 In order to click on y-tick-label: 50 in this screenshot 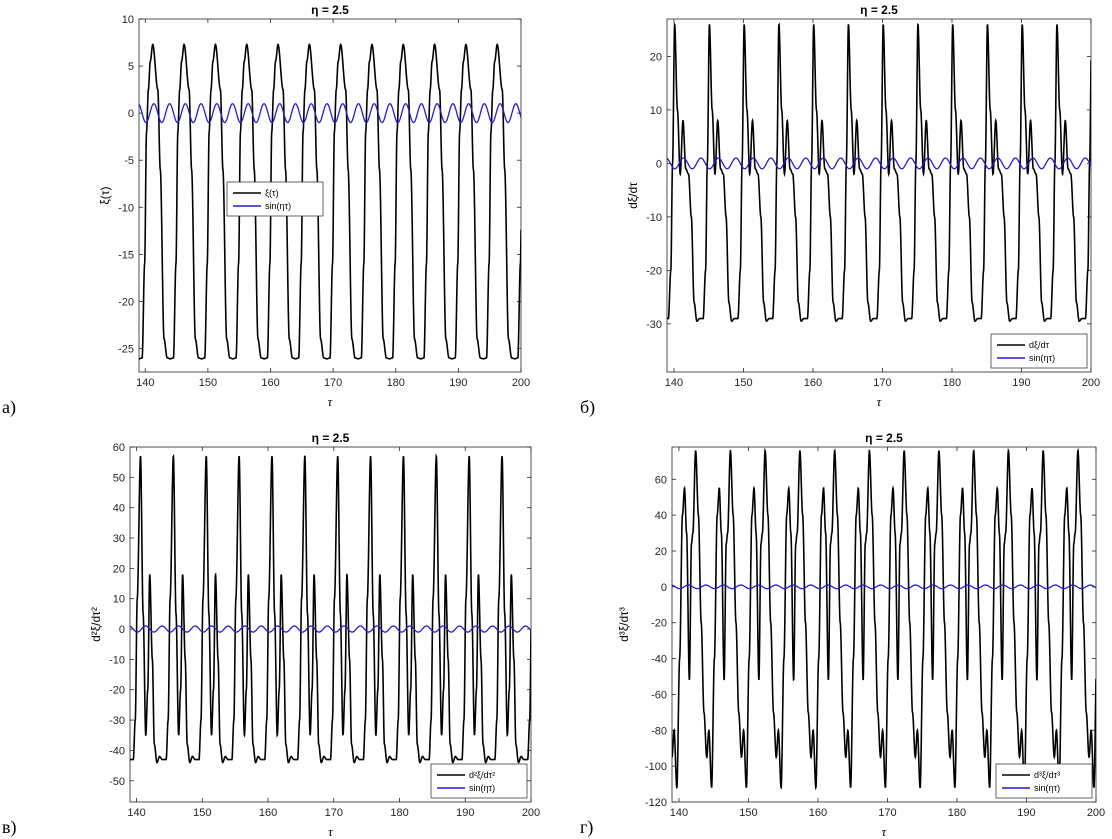, I will do `click(119, 478)`.